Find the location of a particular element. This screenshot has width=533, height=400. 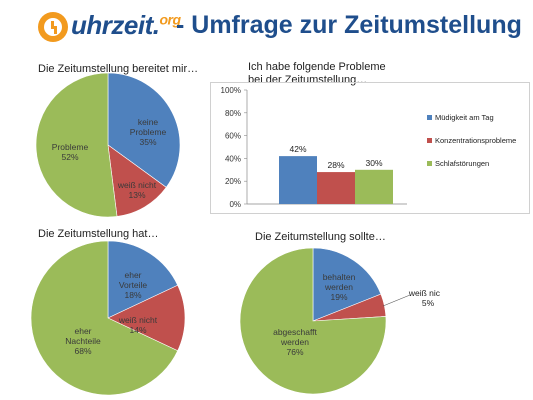

slice-label: weiß nicht5% is located at coordinates (424, 298).